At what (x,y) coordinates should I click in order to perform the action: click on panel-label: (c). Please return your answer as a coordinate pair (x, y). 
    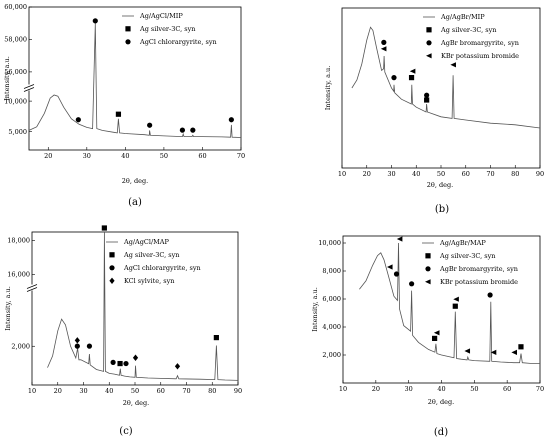
    Looking at the image, I should click on (126, 431).